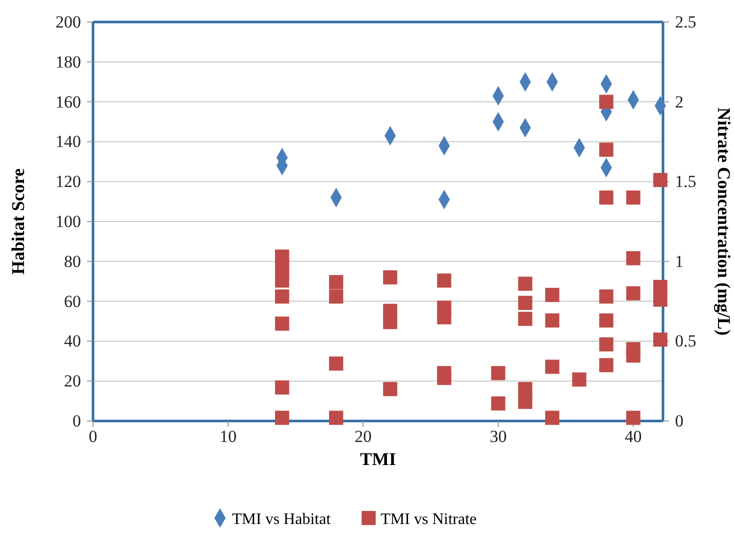 The height and width of the screenshot is (540, 734). Describe the element at coordinates (724, 222) in the screenshot. I see `y2-axis-title: Nitrate Concentration (mg/L)` at that location.